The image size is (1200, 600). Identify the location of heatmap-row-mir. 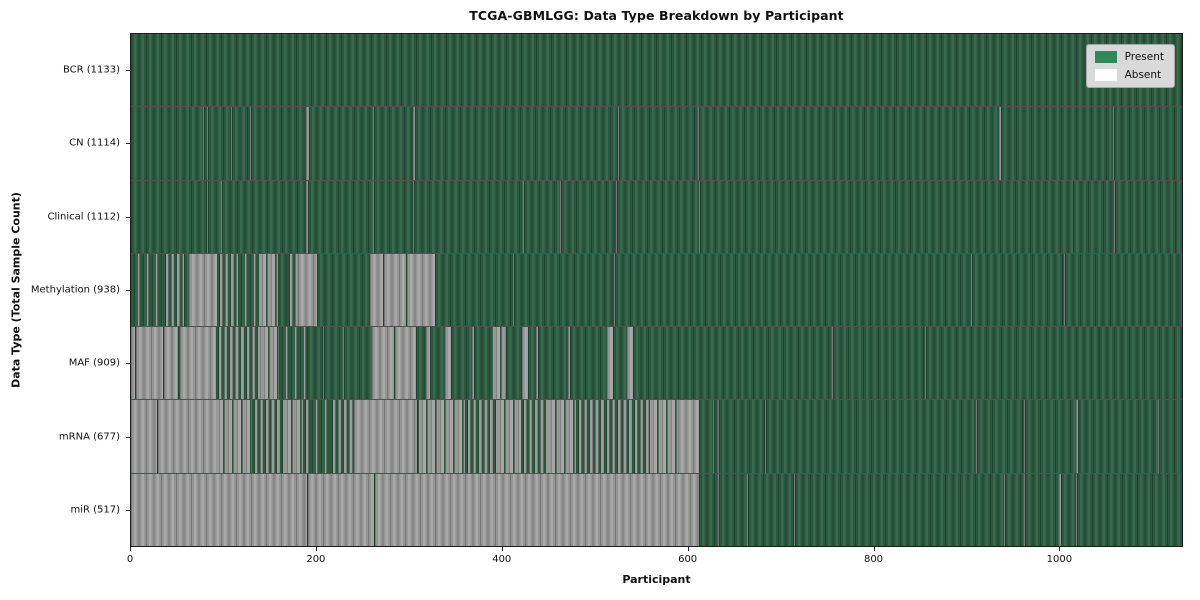
(656, 509).